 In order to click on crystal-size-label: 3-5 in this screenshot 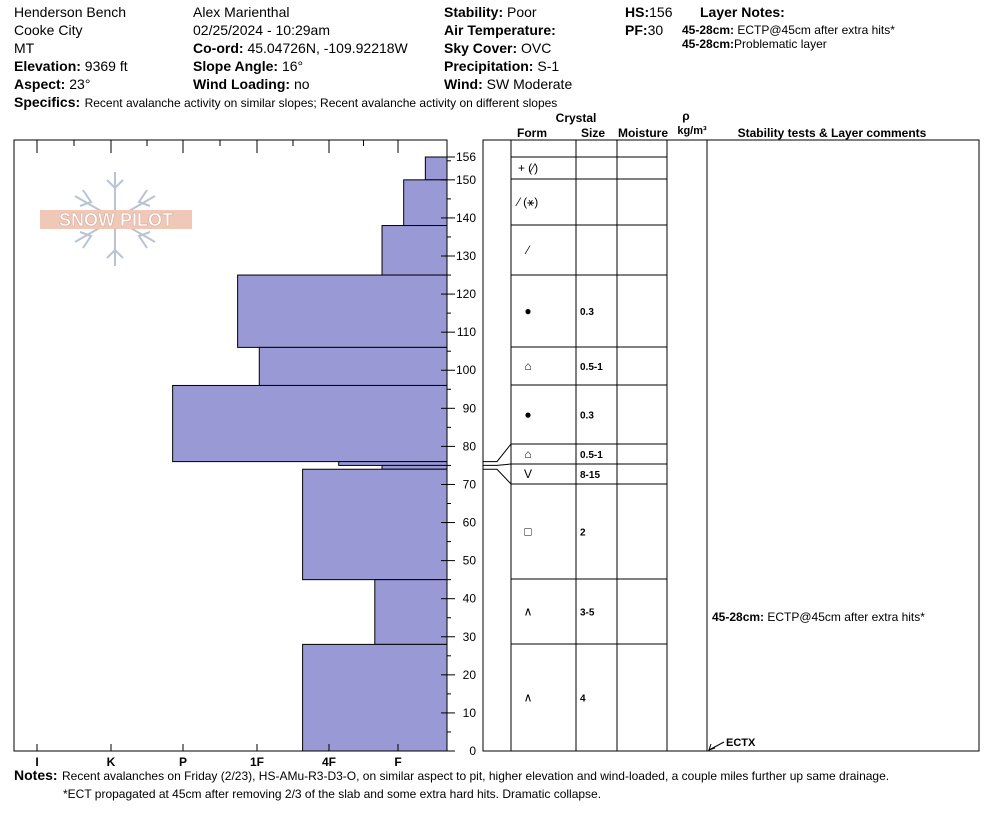, I will do `click(587, 613)`.